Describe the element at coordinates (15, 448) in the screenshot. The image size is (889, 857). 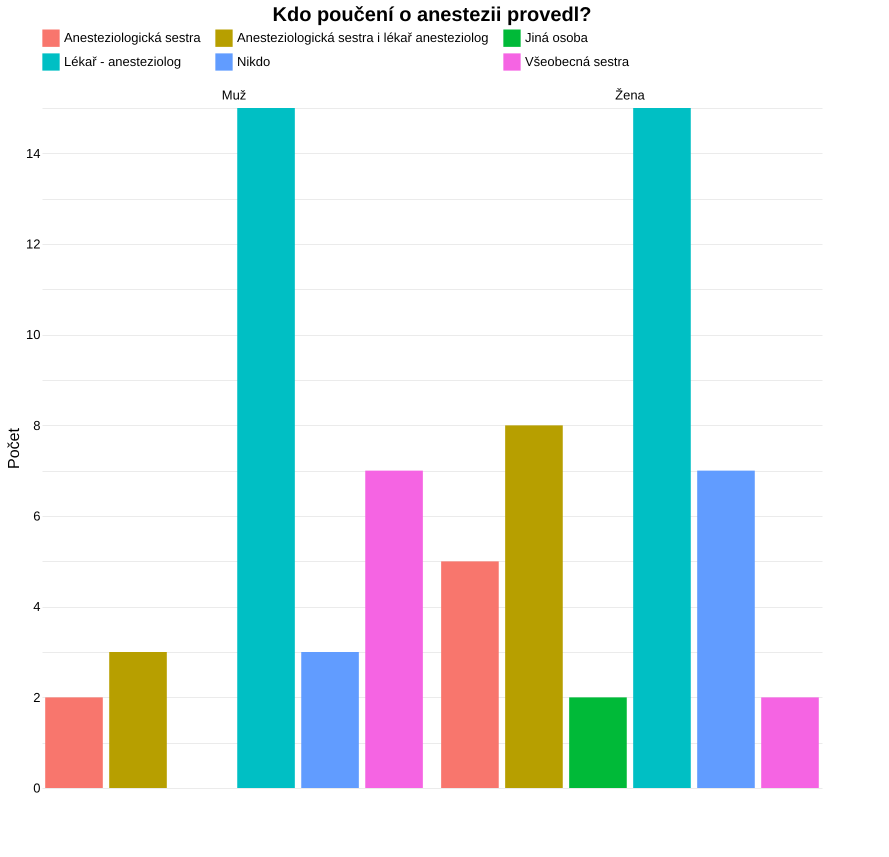
I see `y-axis-title: Počet` at that location.